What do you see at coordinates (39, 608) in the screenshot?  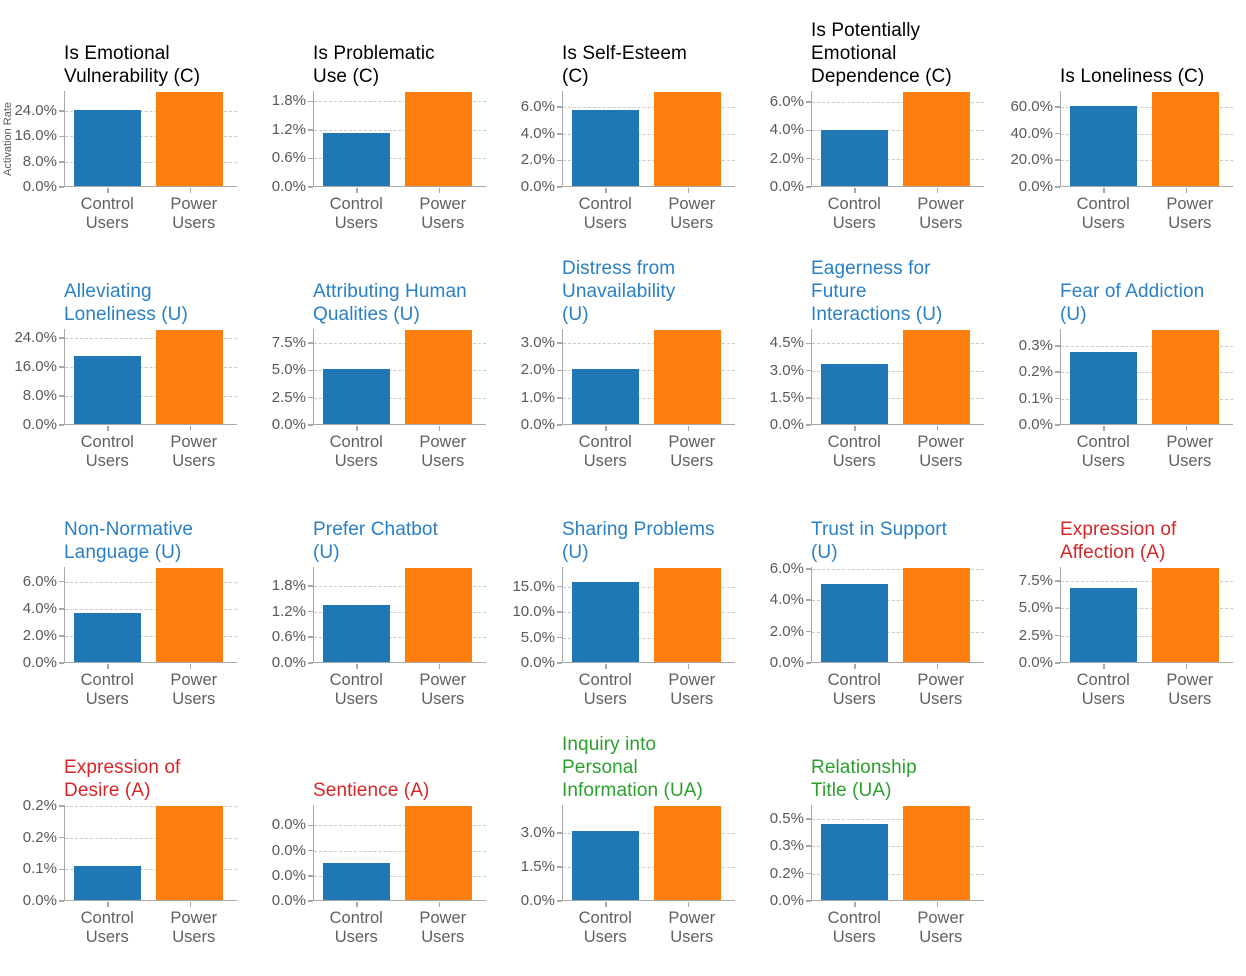 I see `y-tick-label: 4.0%` at bounding box center [39, 608].